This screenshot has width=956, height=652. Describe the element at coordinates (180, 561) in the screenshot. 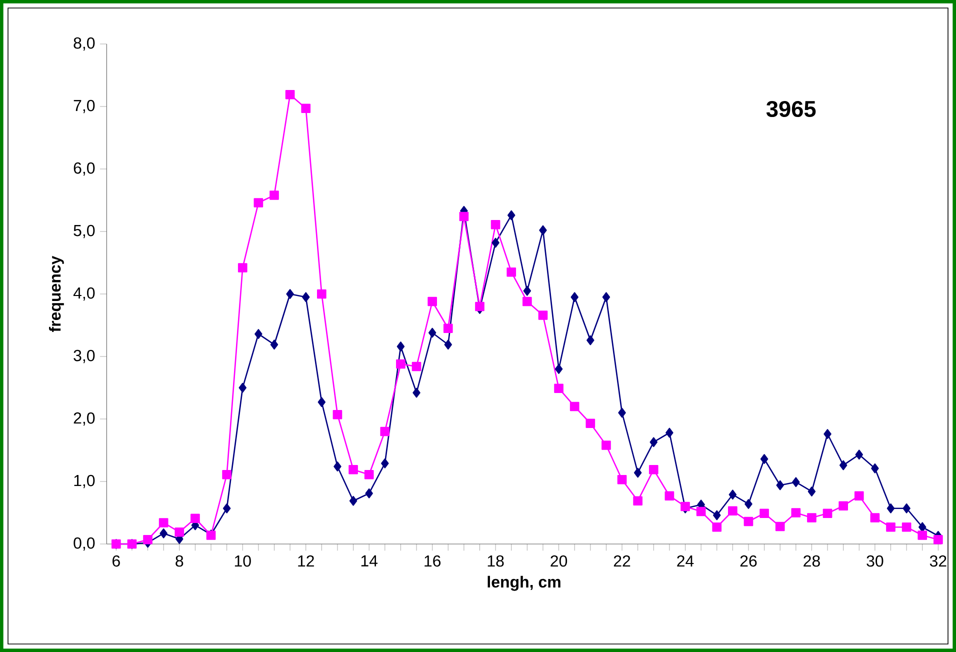

I see `x-tick-label: 8` at that location.